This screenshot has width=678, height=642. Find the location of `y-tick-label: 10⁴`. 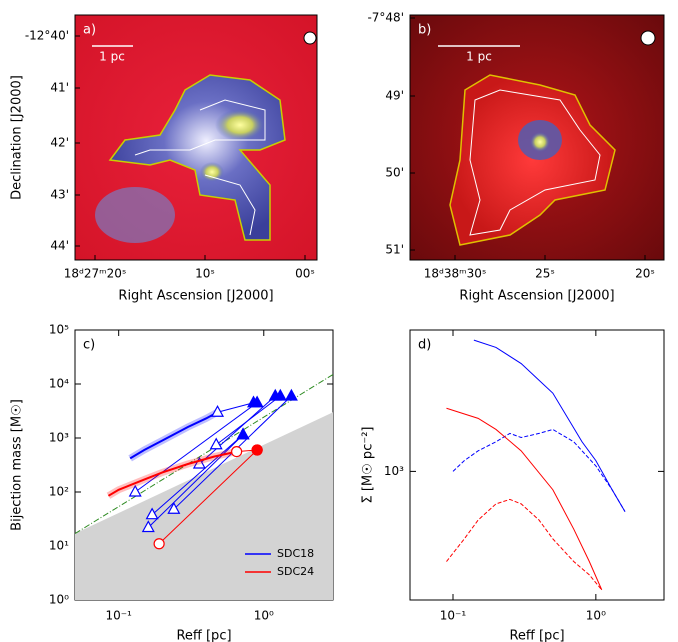

y-tick-label: 10⁴ is located at coordinates (59, 384).